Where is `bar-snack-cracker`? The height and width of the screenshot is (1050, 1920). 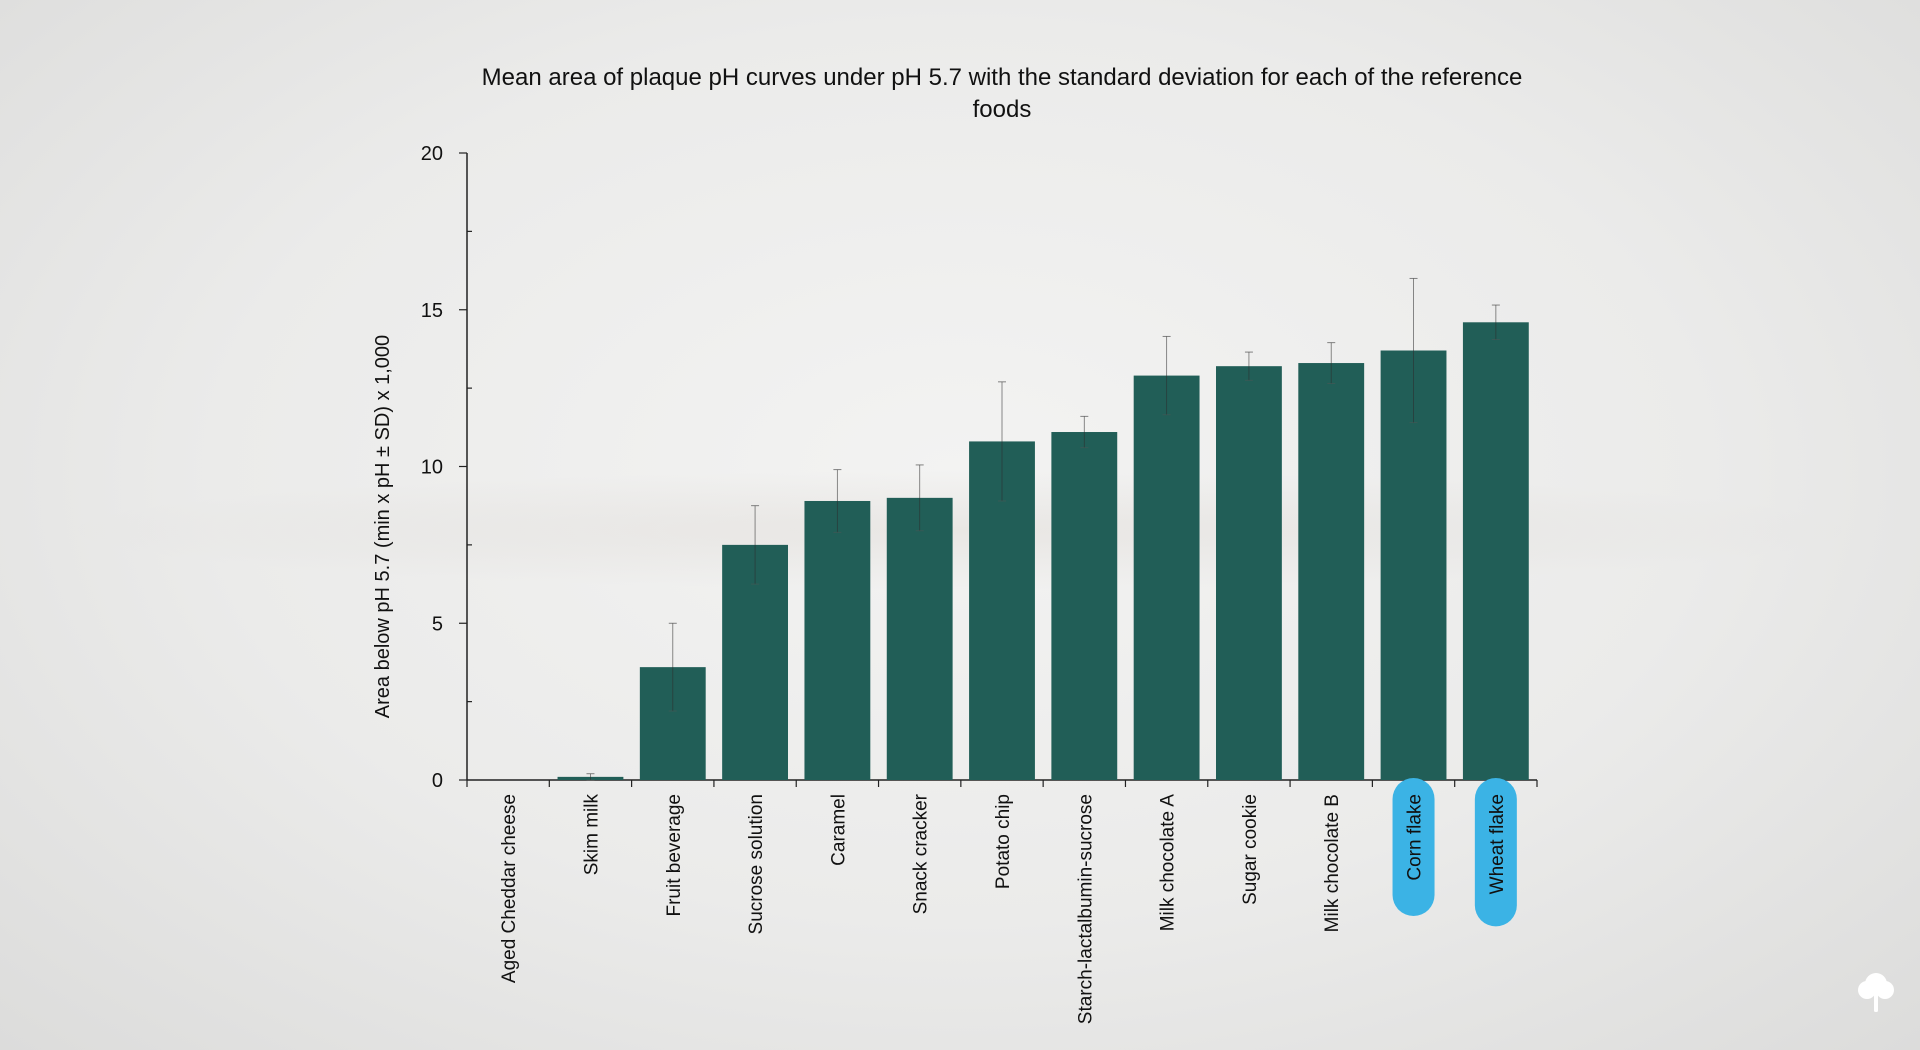 bar-snack-cracker is located at coordinates (919, 638).